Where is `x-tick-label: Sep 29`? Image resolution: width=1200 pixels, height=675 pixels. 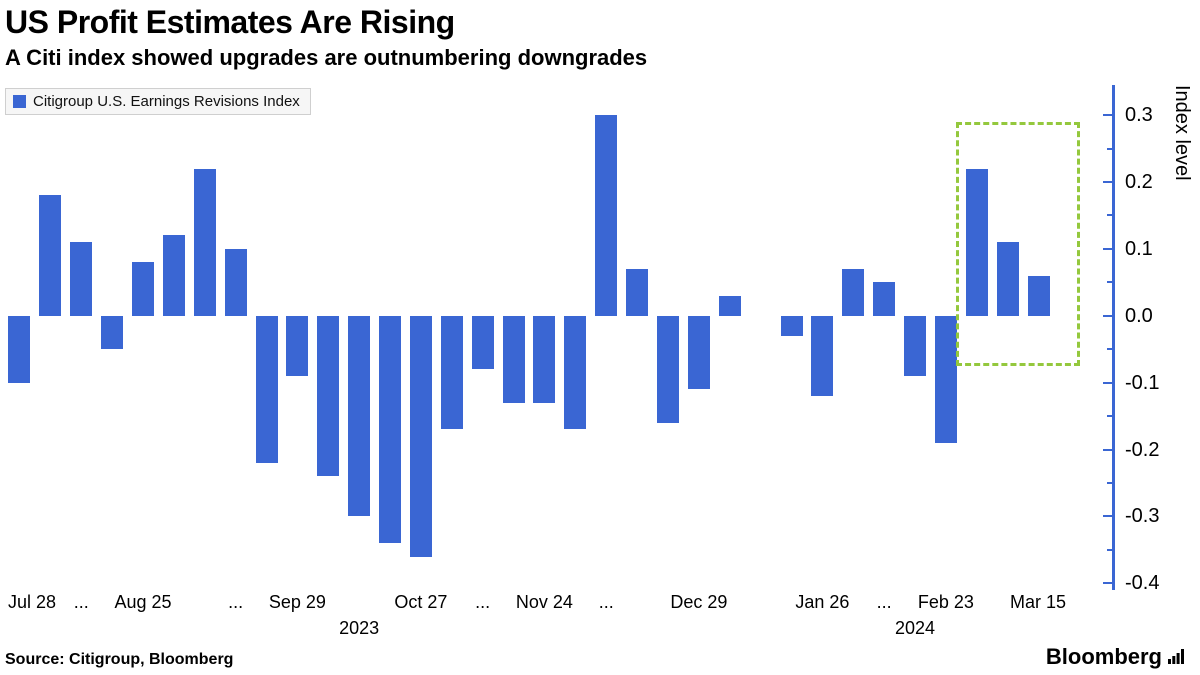
x-tick-label: Sep 29 is located at coordinates (297, 602).